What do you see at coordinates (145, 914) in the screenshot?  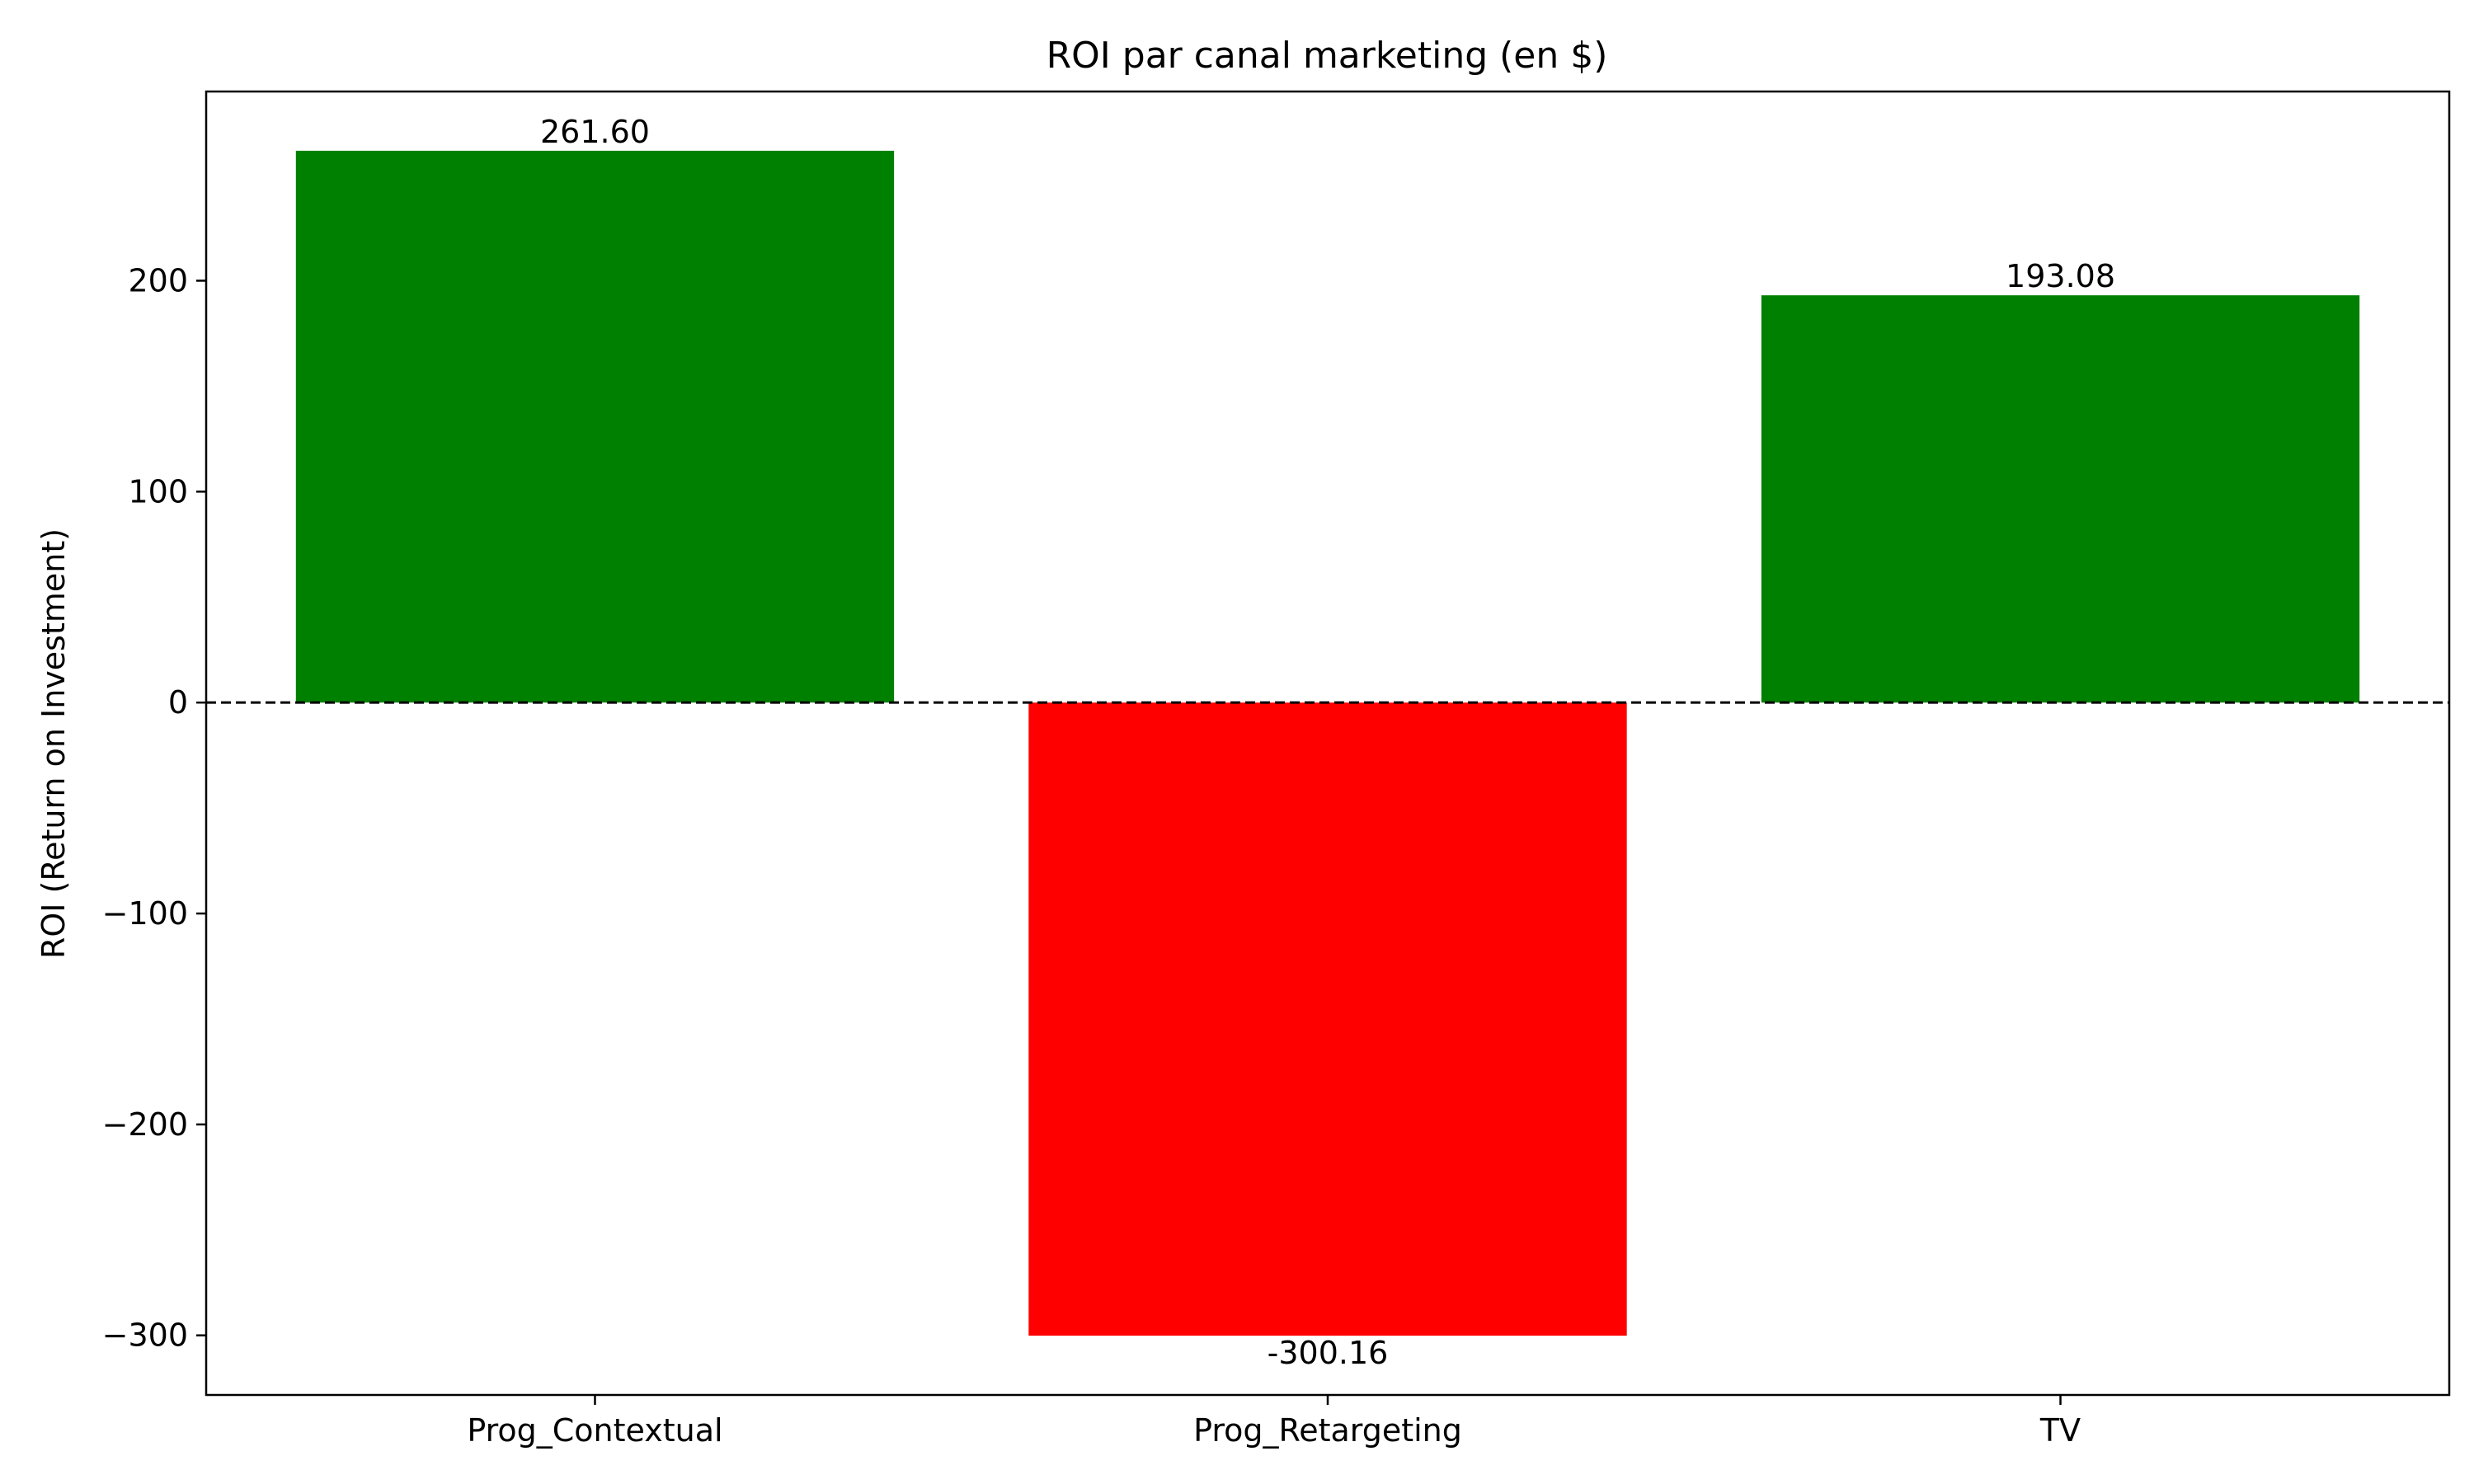 I see `y-tick-label: −100` at bounding box center [145, 914].